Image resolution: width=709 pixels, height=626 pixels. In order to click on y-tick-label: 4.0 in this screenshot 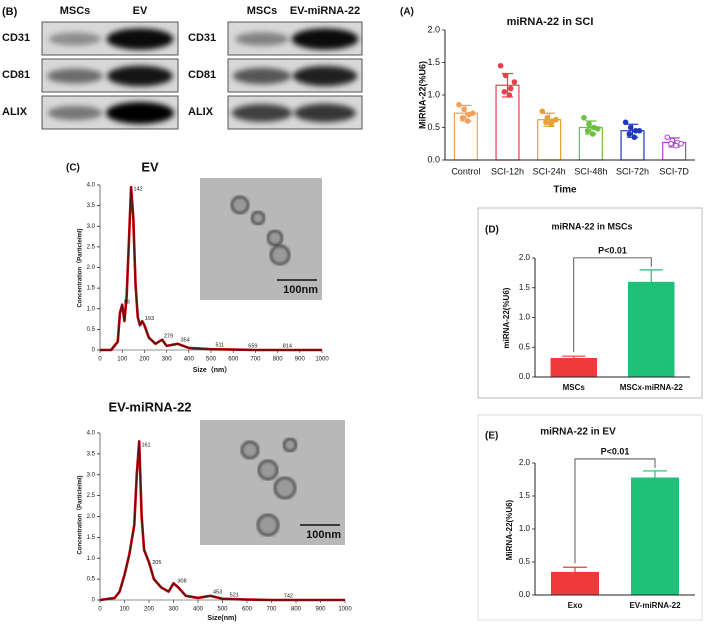, I will do `click(91, 434)`.